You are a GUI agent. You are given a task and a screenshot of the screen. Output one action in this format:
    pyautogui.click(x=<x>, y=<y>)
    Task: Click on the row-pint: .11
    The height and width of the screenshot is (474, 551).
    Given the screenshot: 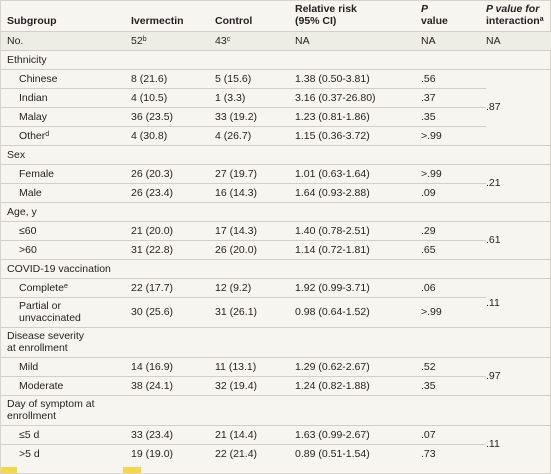 What is the action you would take?
    pyautogui.click(x=493, y=444)
    